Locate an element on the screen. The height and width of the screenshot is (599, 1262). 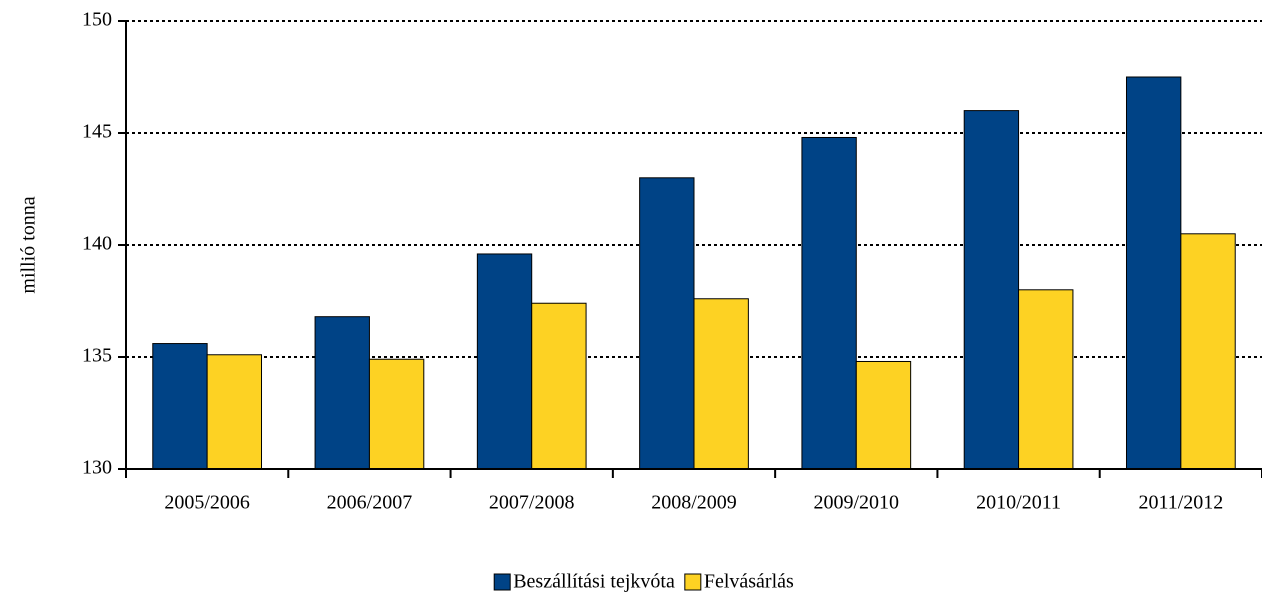
x-tick-label: 2011/2012 is located at coordinates (1180, 503).